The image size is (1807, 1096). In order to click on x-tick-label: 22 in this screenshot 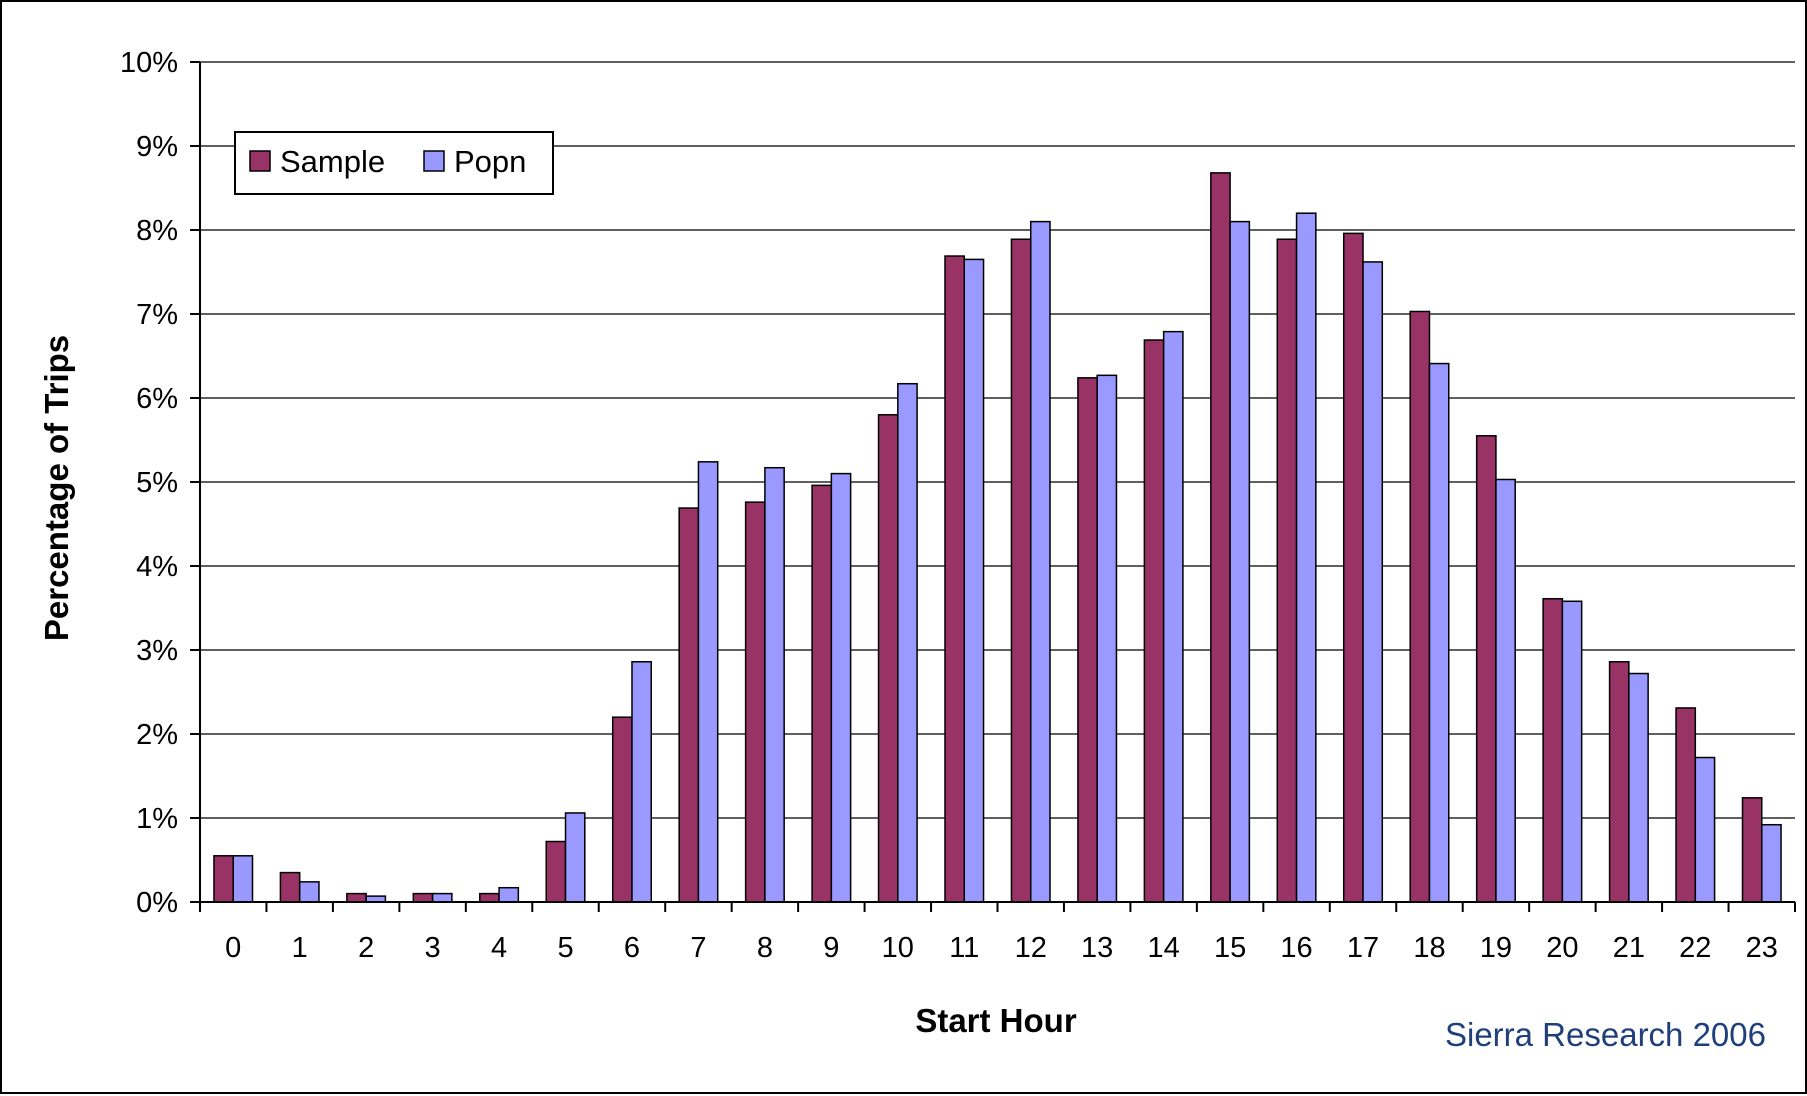, I will do `click(1695, 948)`.